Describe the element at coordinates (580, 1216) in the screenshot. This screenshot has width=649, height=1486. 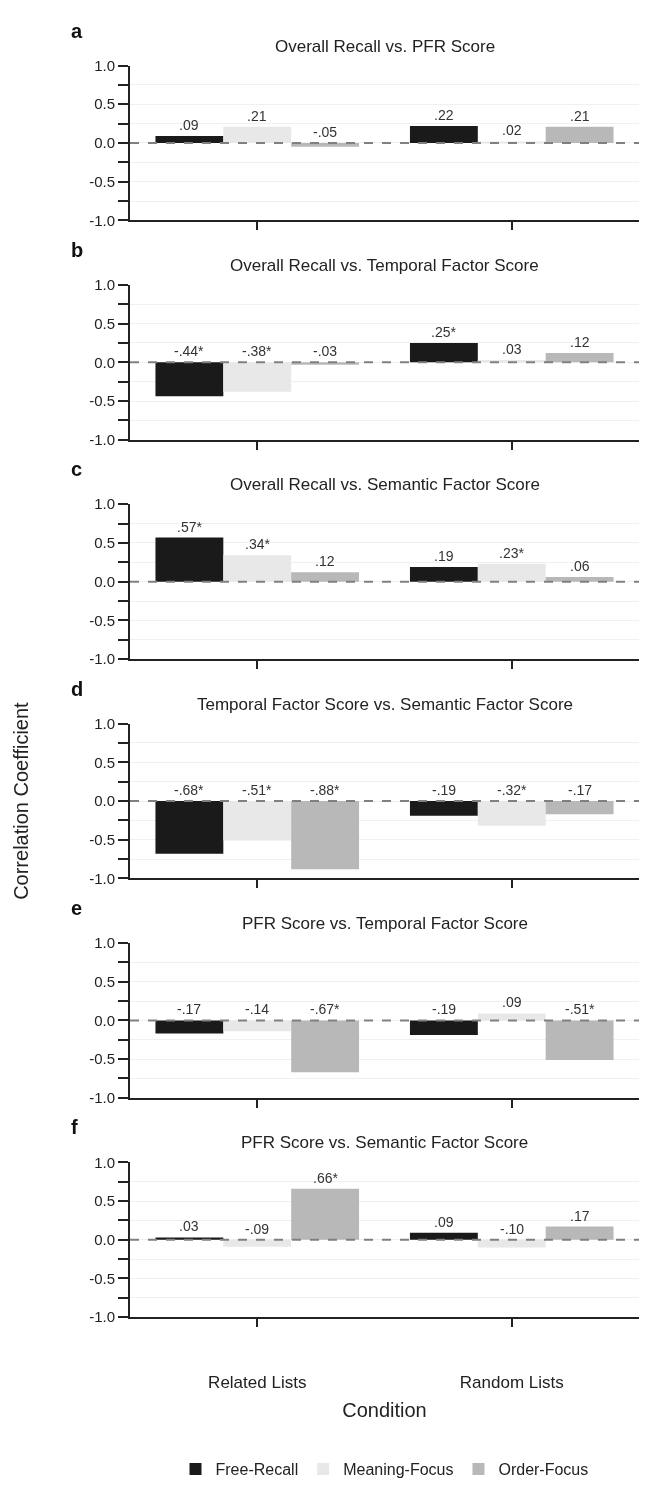
I see `data-label: .17` at that location.